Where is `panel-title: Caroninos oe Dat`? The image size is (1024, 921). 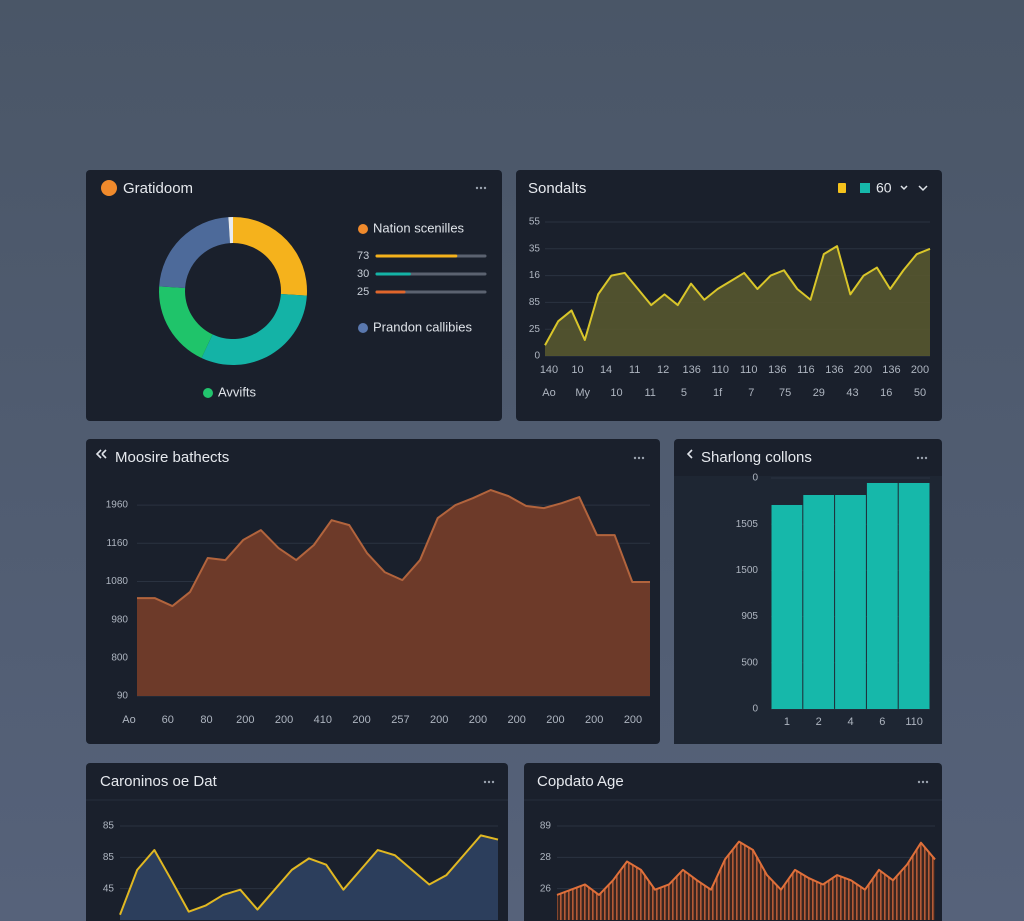 panel-title: Caroninos oe Dat is located at coordinates (159, 781).